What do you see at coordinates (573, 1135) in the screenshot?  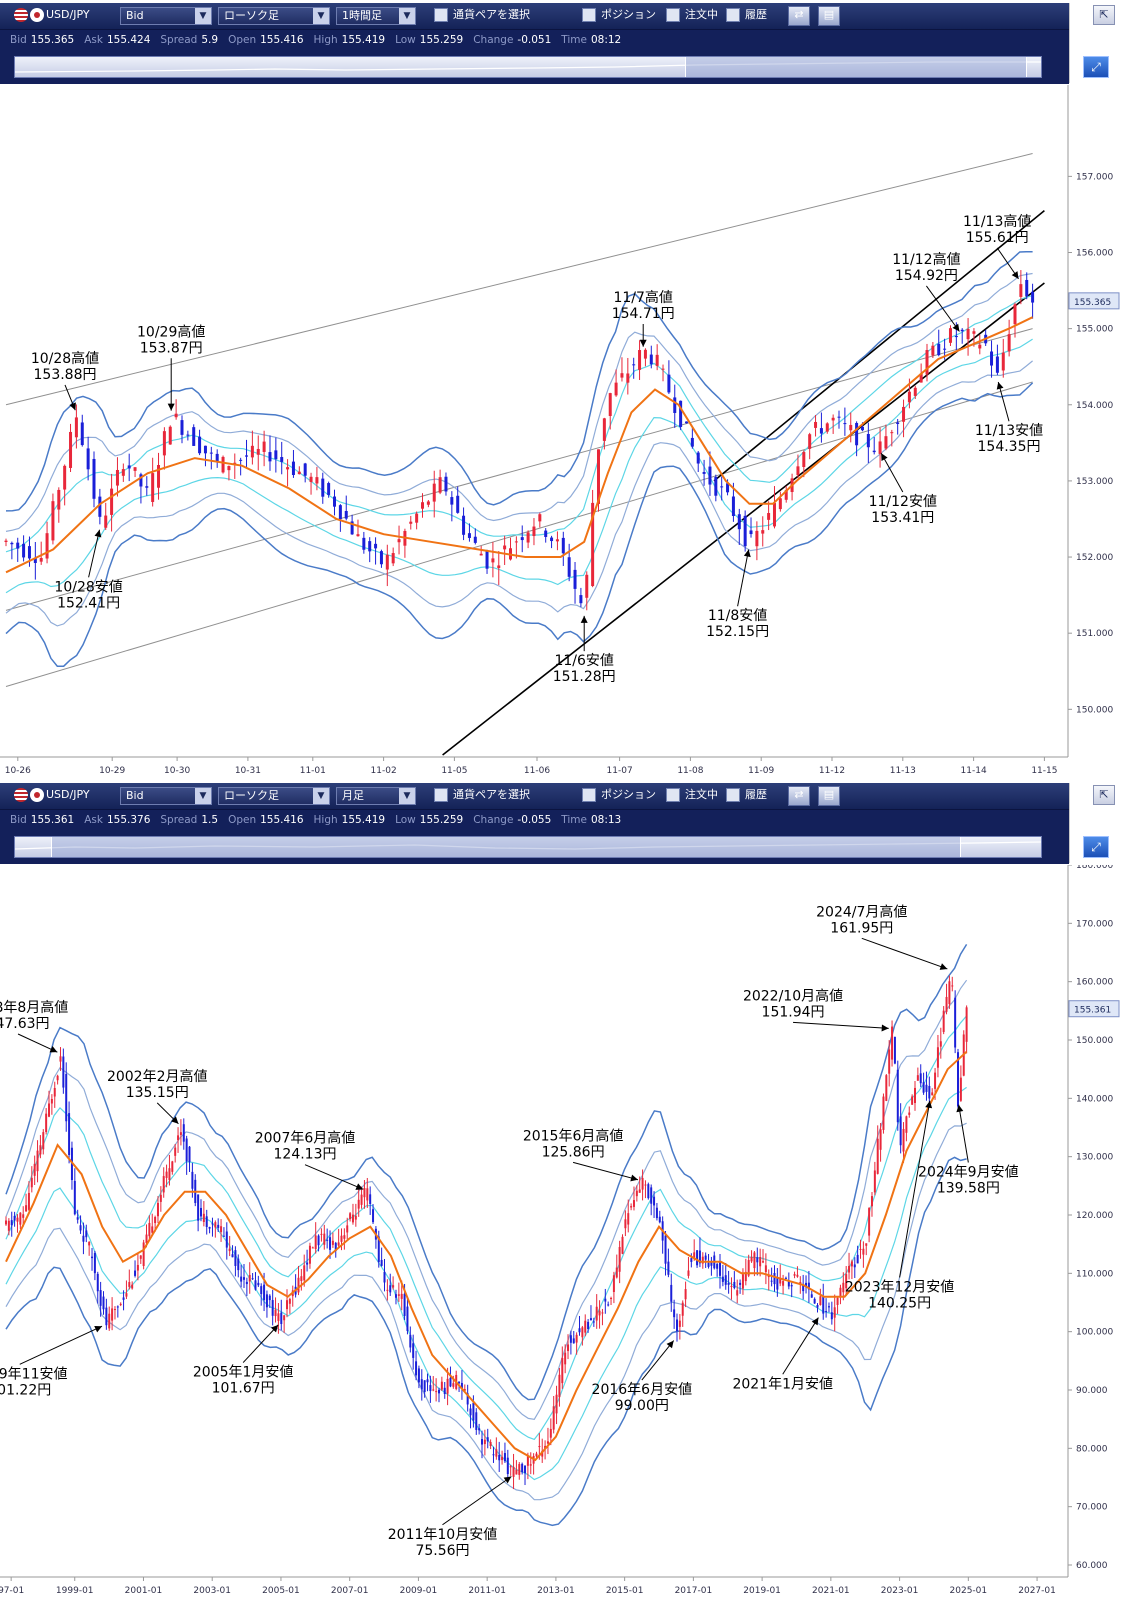 I see `annotation-date: 2015年6月高値` at bounding box center [573, 1135].